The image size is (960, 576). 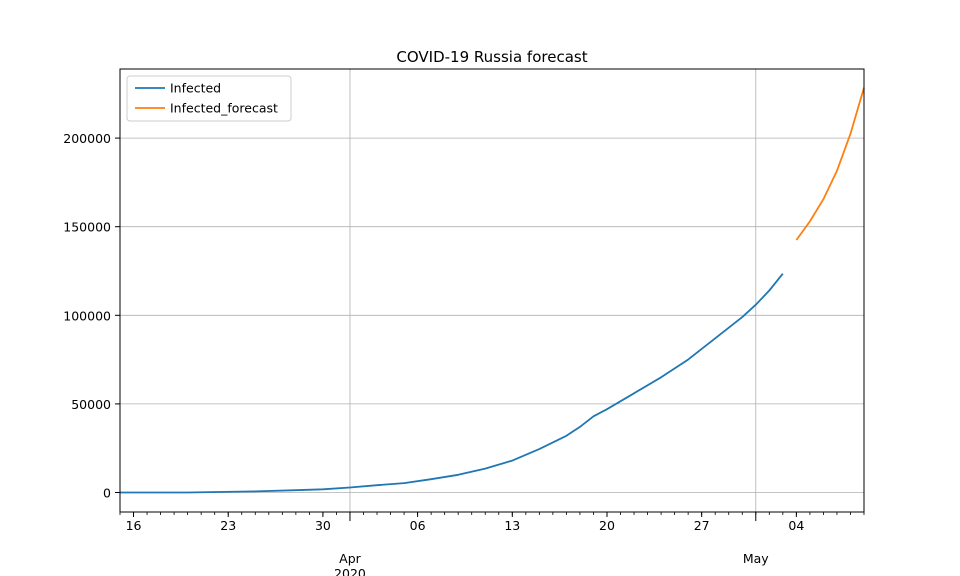 What do you see at coordinates (350, 558) in the screenshot?
I see `x-major-label: Apr` at bounding box center [350, 558].